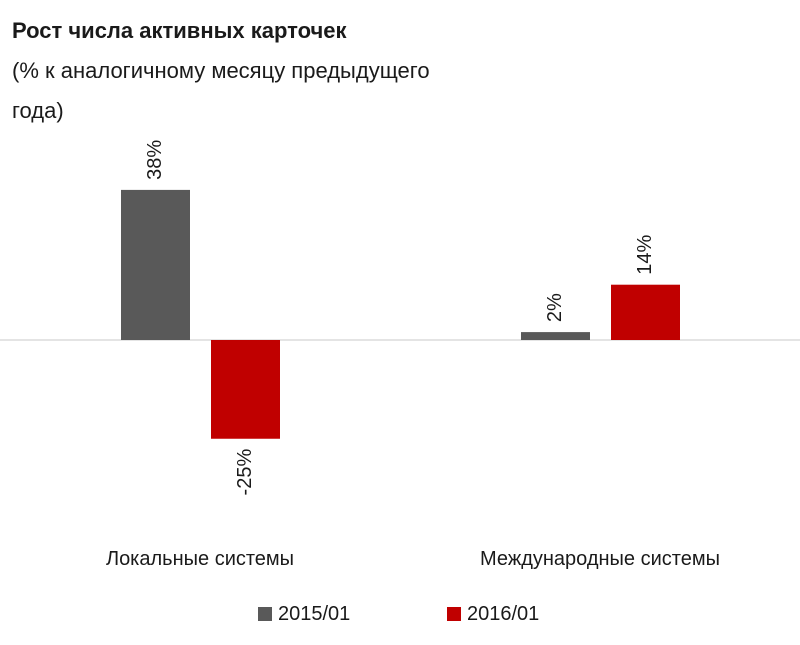 The image size is (800, 645). I want to click on data-label: 2%, so click(555, 307).